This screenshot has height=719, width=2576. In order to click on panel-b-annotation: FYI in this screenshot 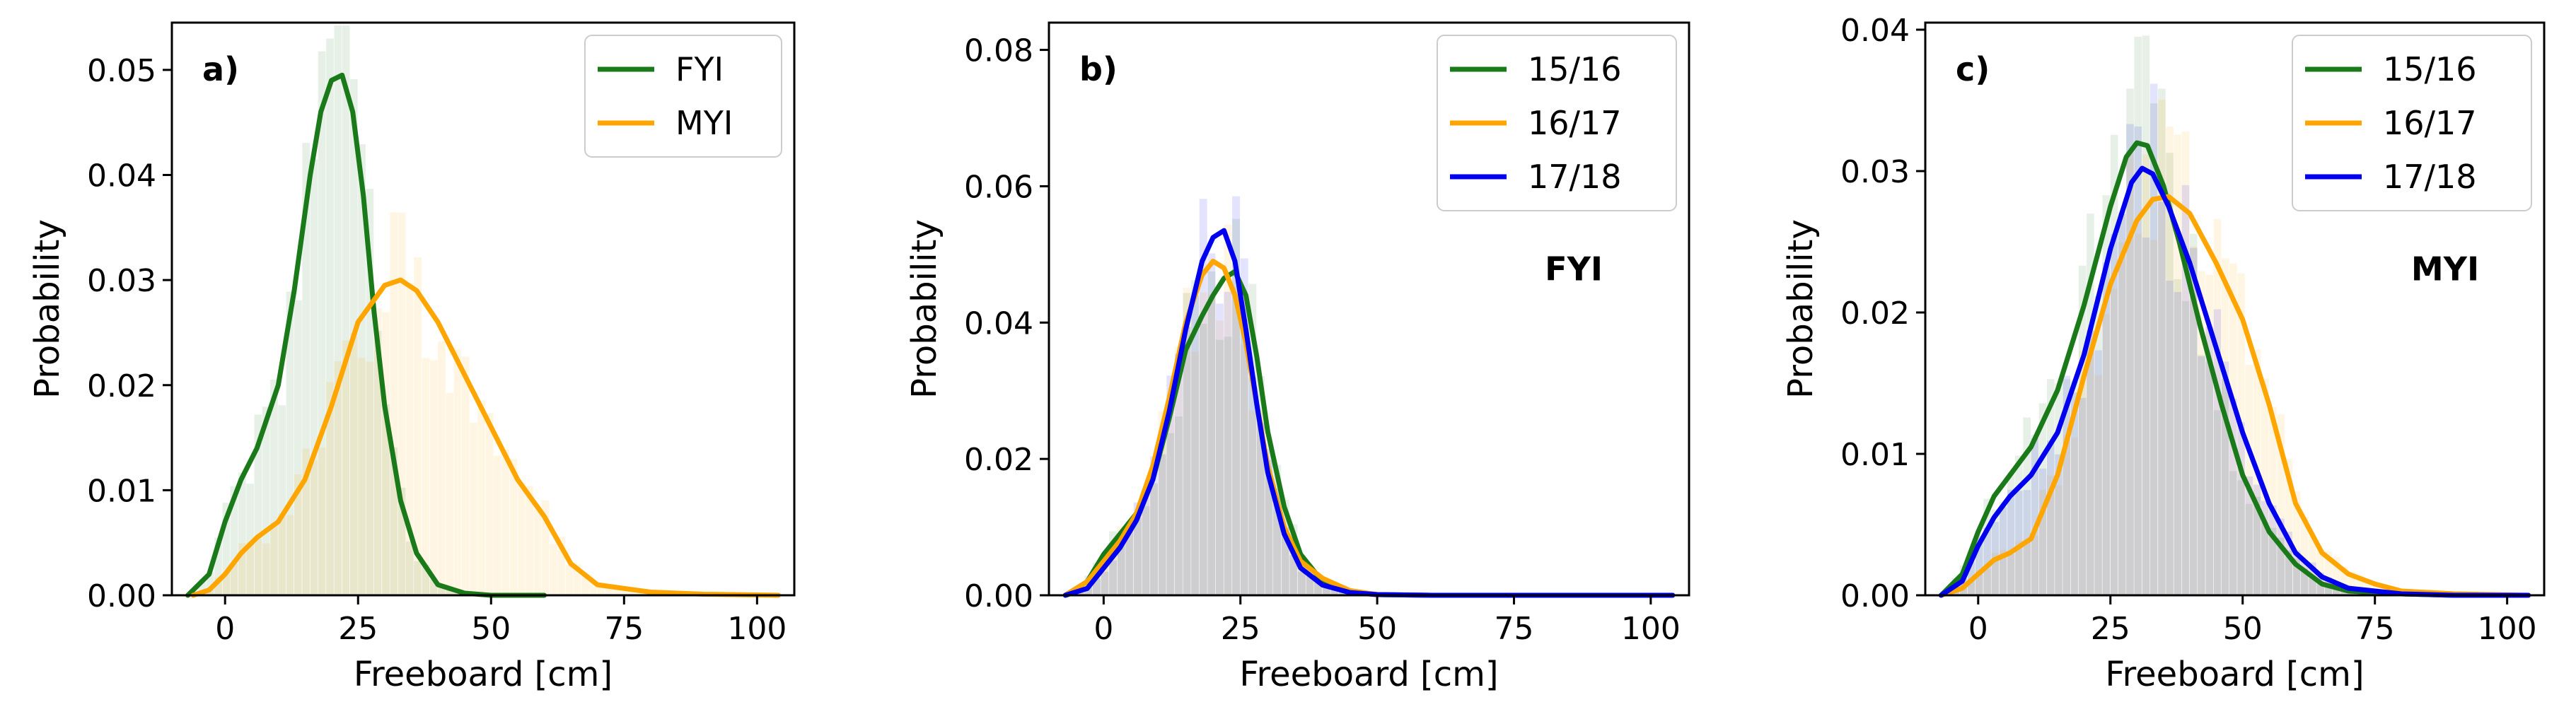, I will do `click(1574, 269)`.